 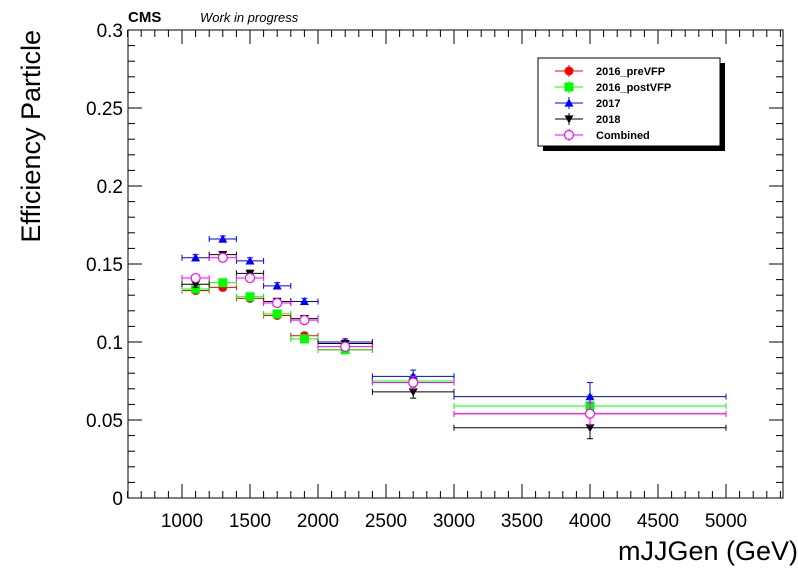 What do you see at coordinates (569, 71) in the screenshot?
I see `marker-circle` at bounding box center [569, 71].